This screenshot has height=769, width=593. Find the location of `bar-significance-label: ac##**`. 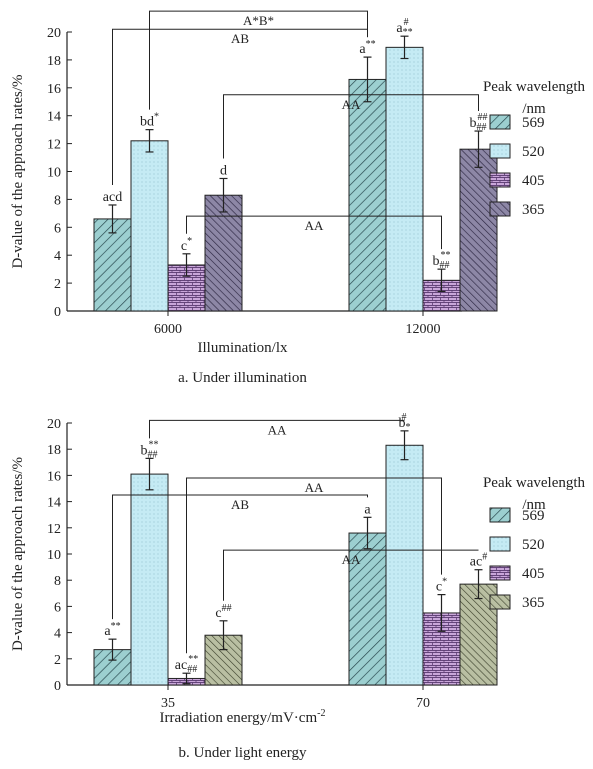

bar-significance-label: ac##** is located at coordinates (186, 664).